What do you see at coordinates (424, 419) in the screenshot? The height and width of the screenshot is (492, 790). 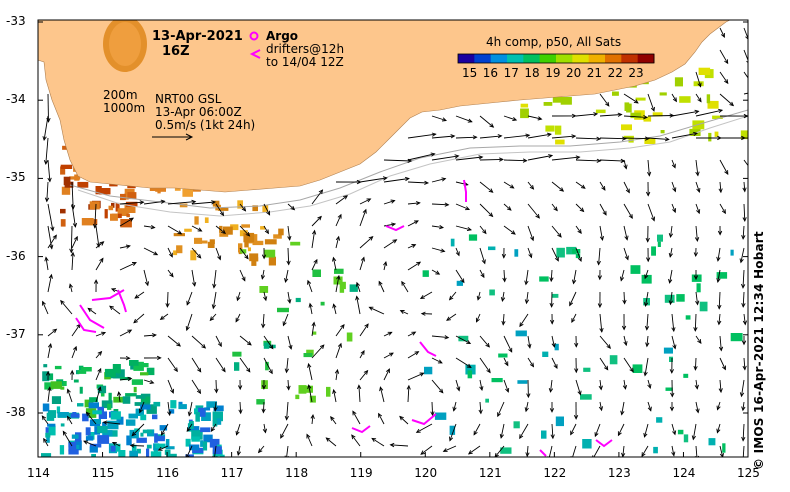 I see `drifter-track` at bounding box center [424, 419].